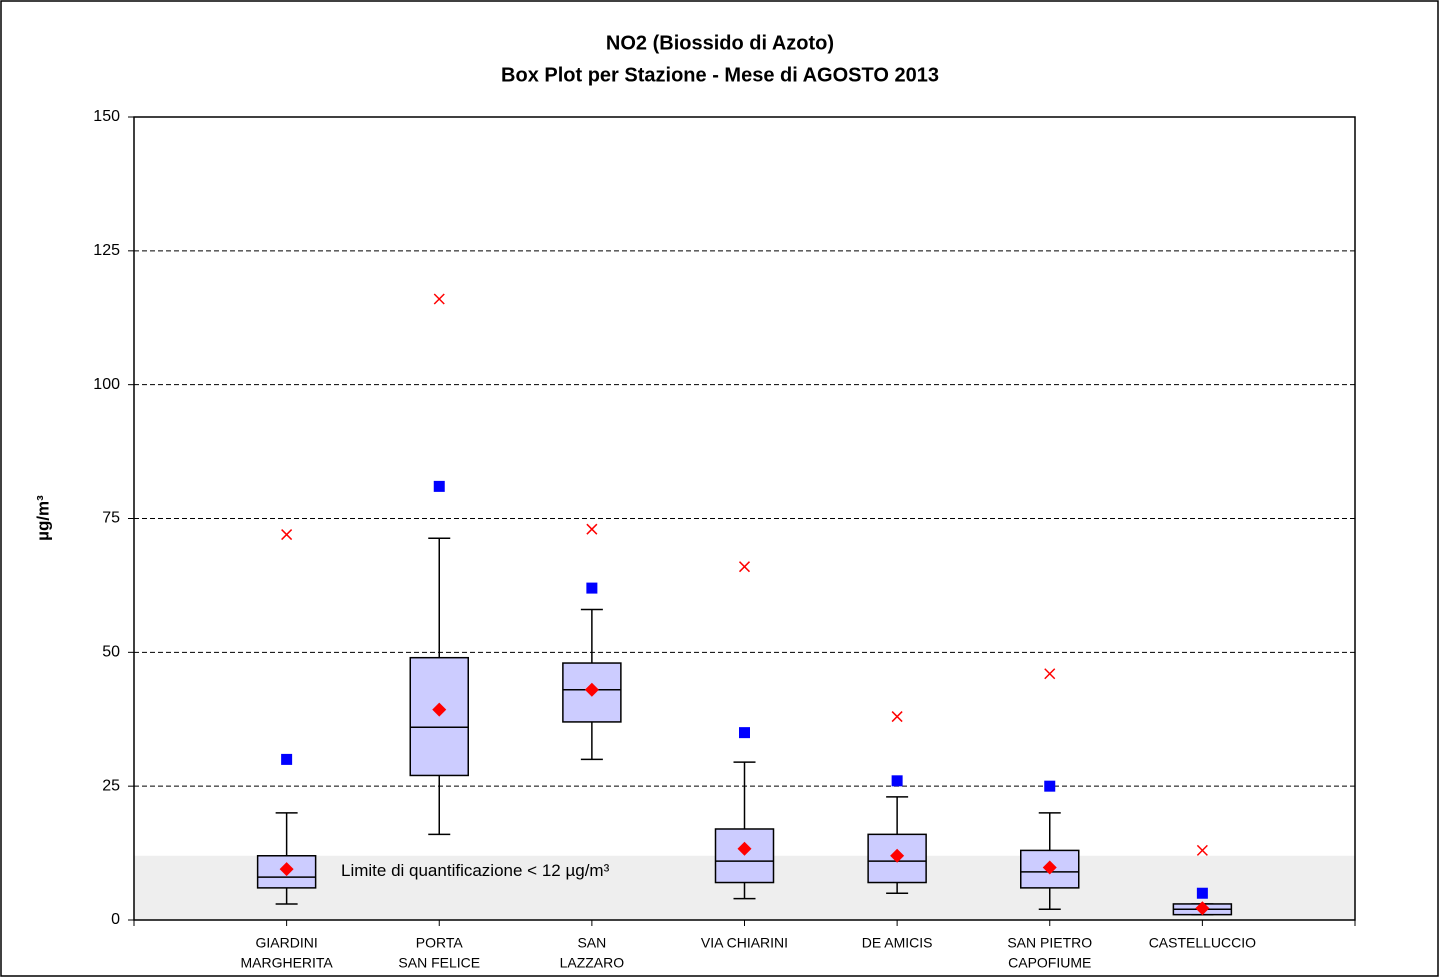  What do you see at coordinates (111, 518) in the screenshot?
I see `y-tick-label: 75` at bounding box center [111, 518].